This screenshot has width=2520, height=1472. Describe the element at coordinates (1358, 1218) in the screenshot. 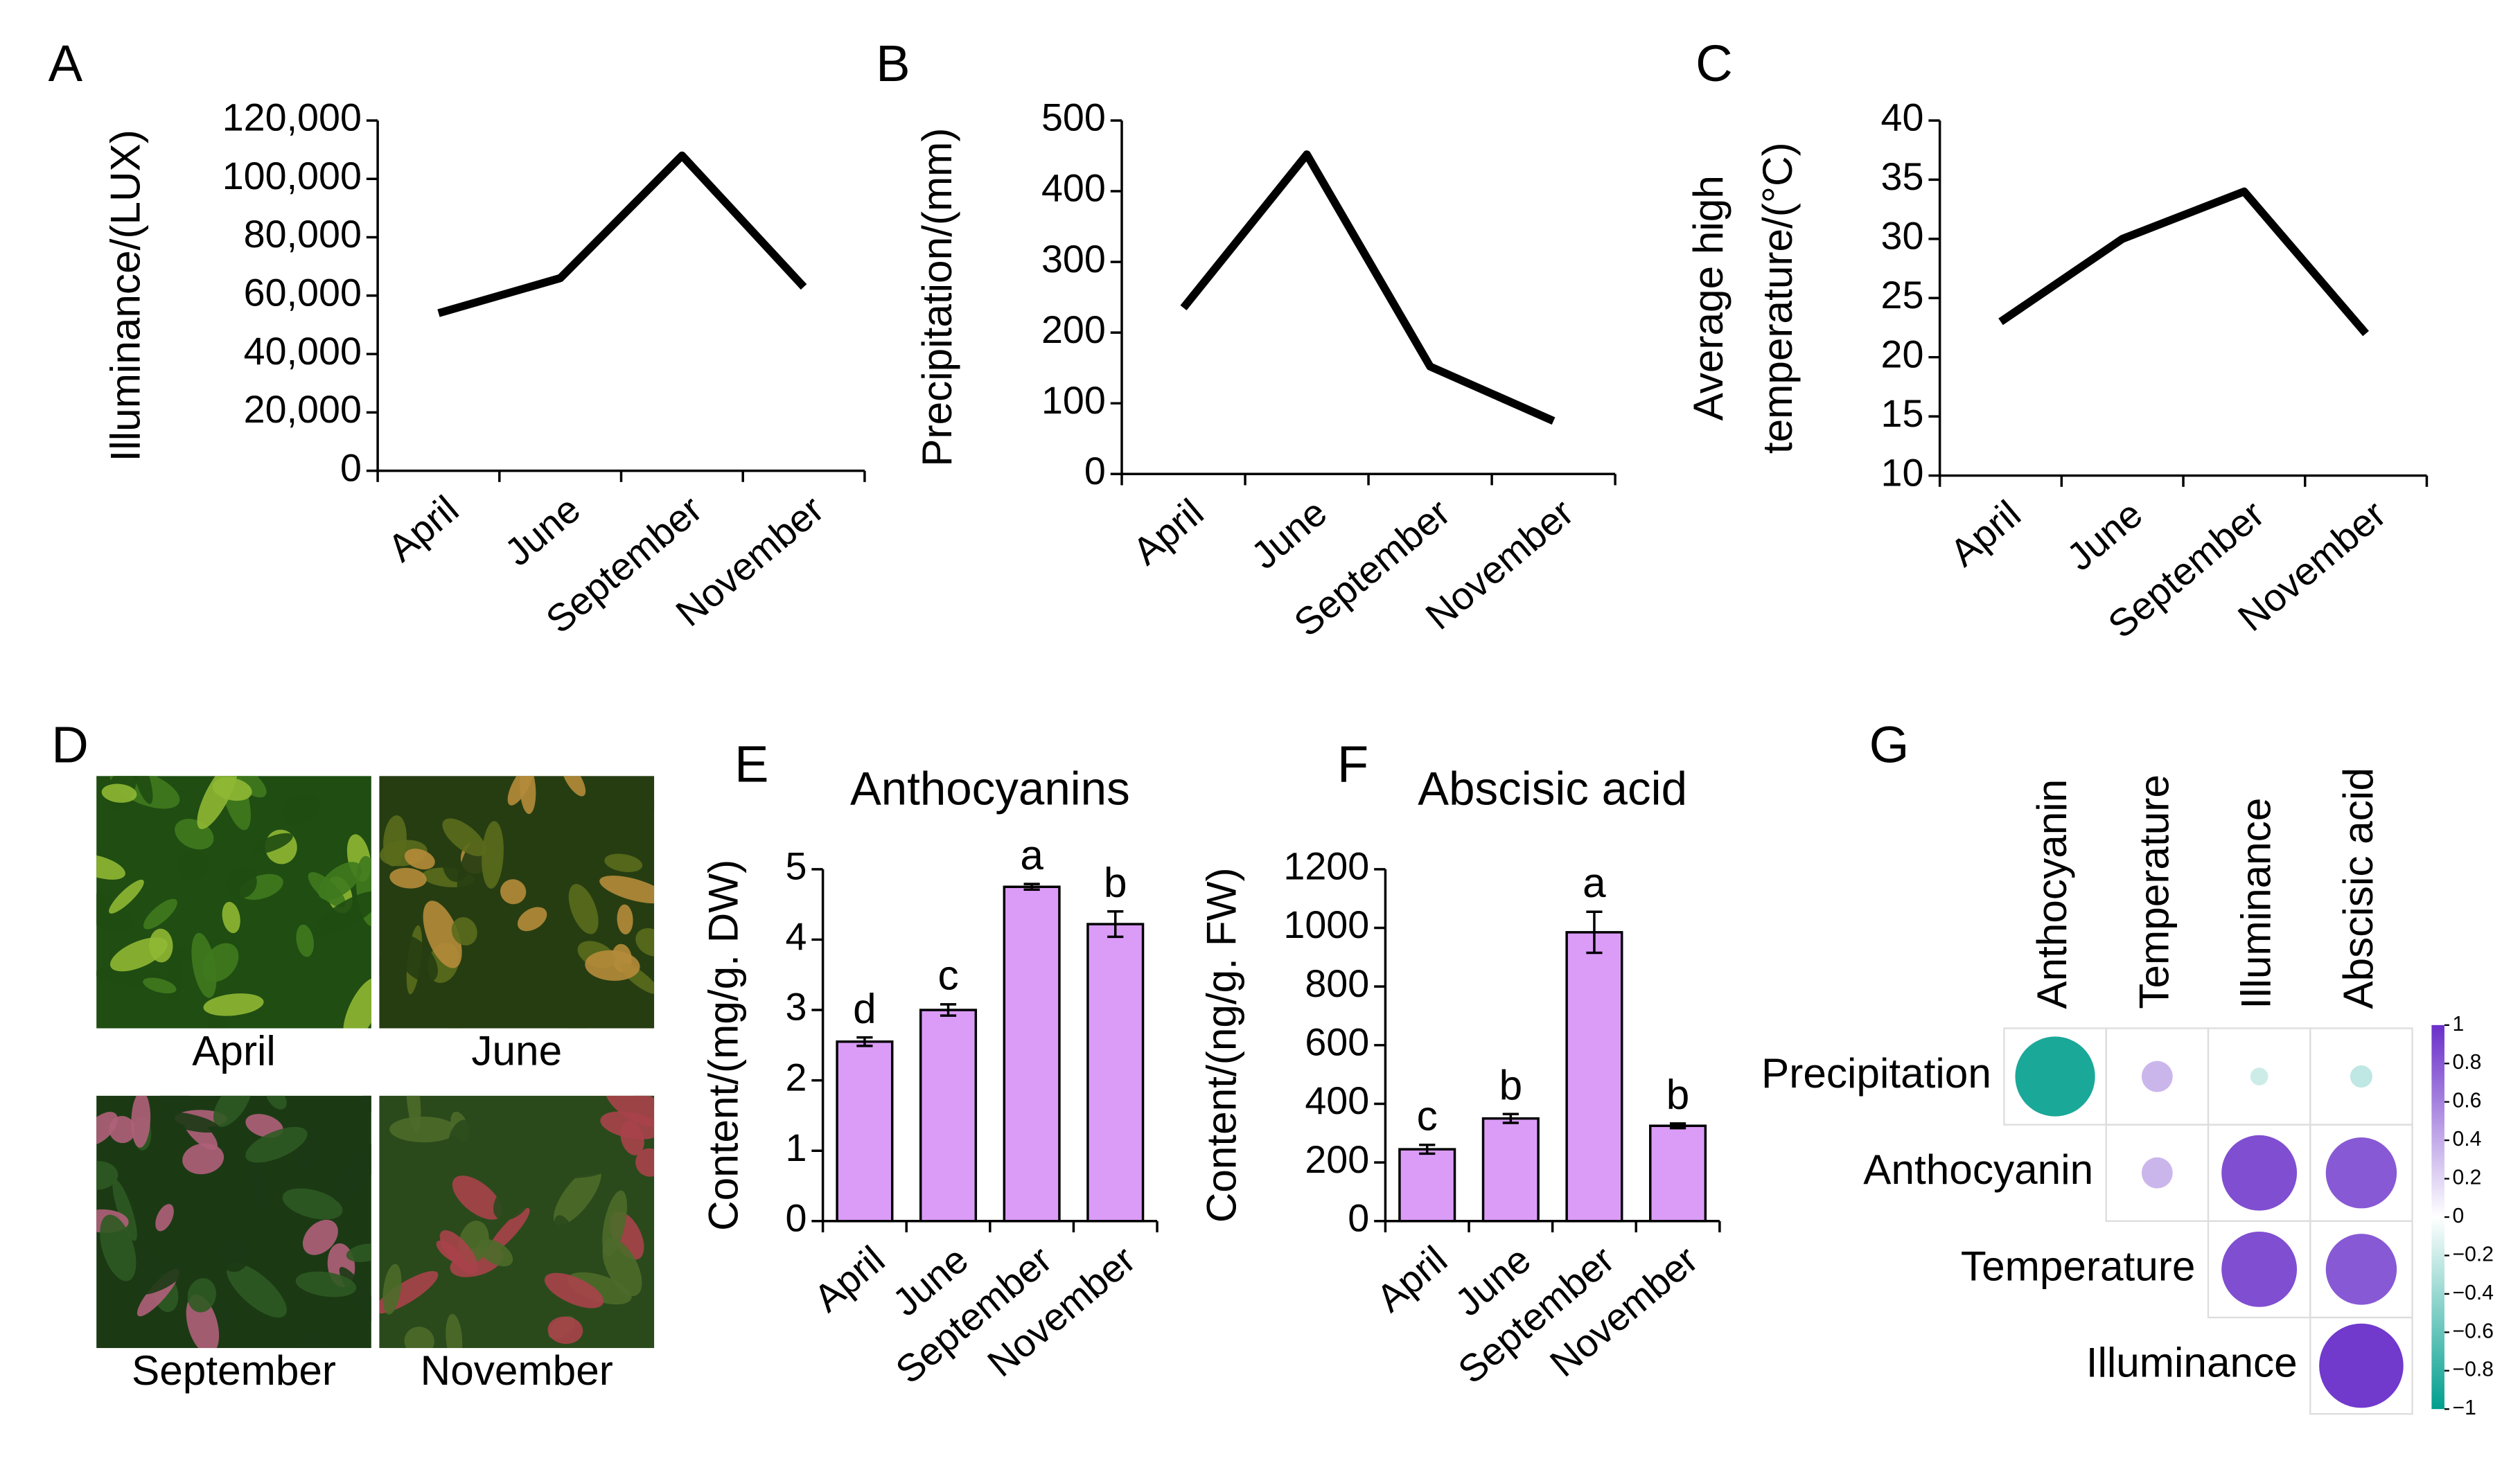

I see `y-tick-label: 0` at that location.